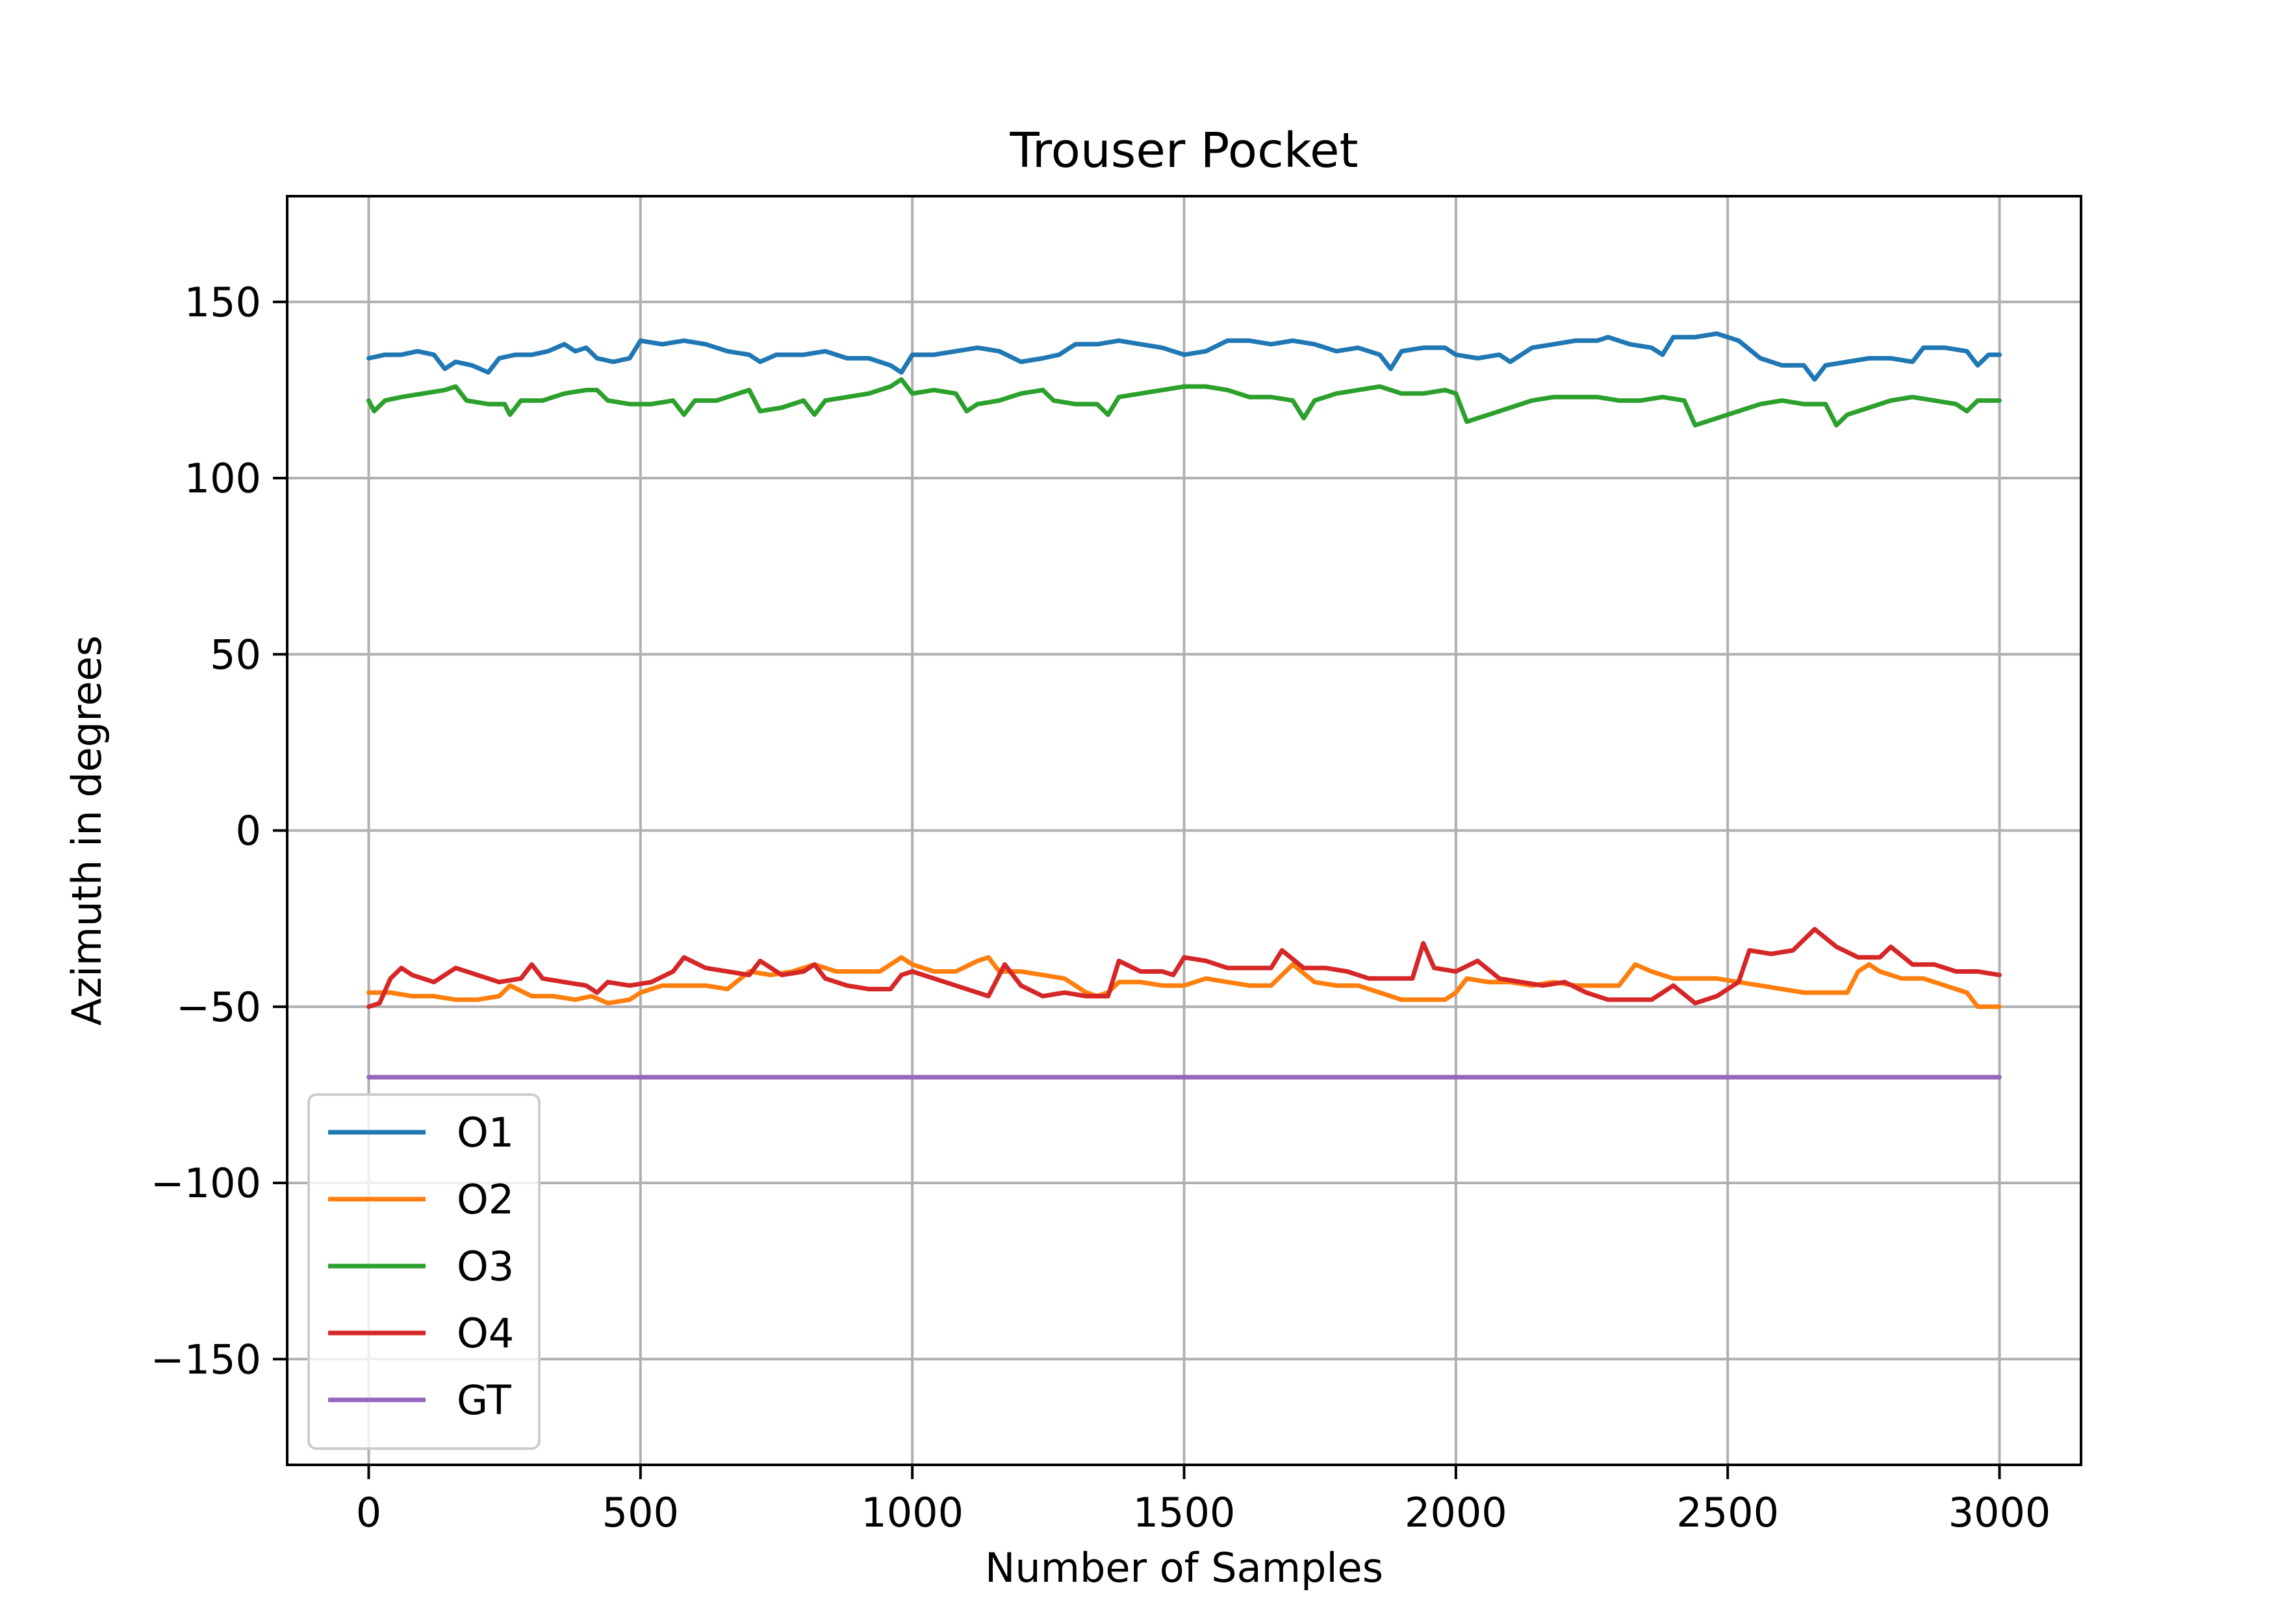 The image size is (2274, 1624). What do you see at coordinates (485, 1333) in the screenshot?
I see `legend-label-o4: O4` at bounding box center [485, 1333].